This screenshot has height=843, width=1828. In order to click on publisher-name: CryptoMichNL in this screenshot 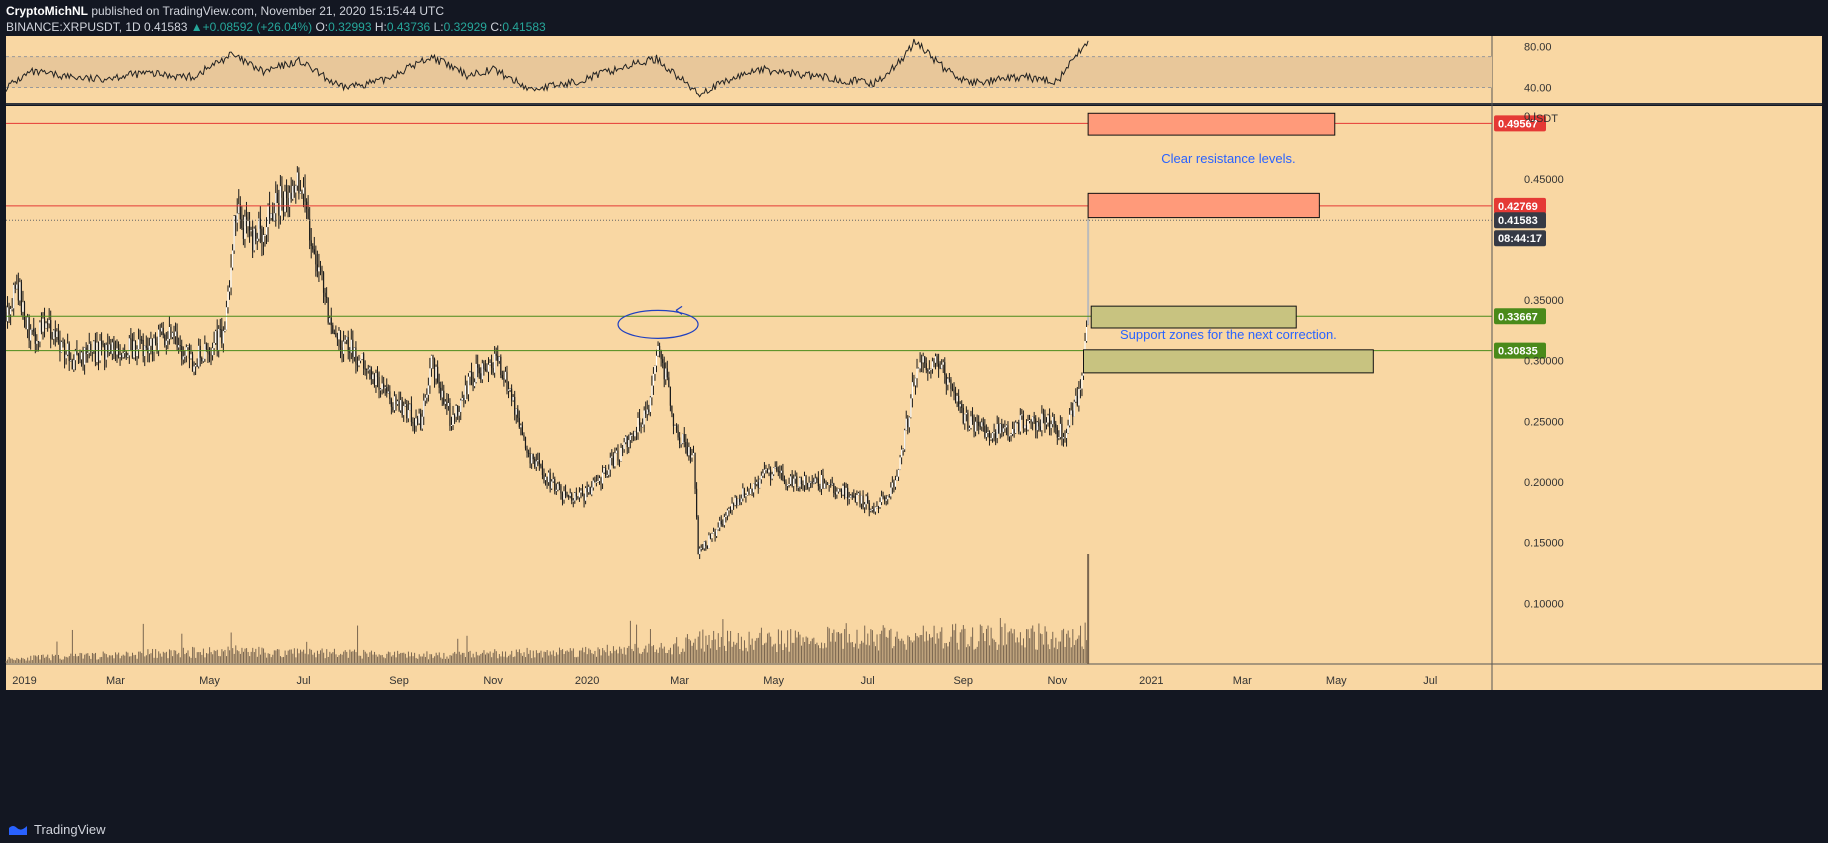, I will do `click(47, 11)`.